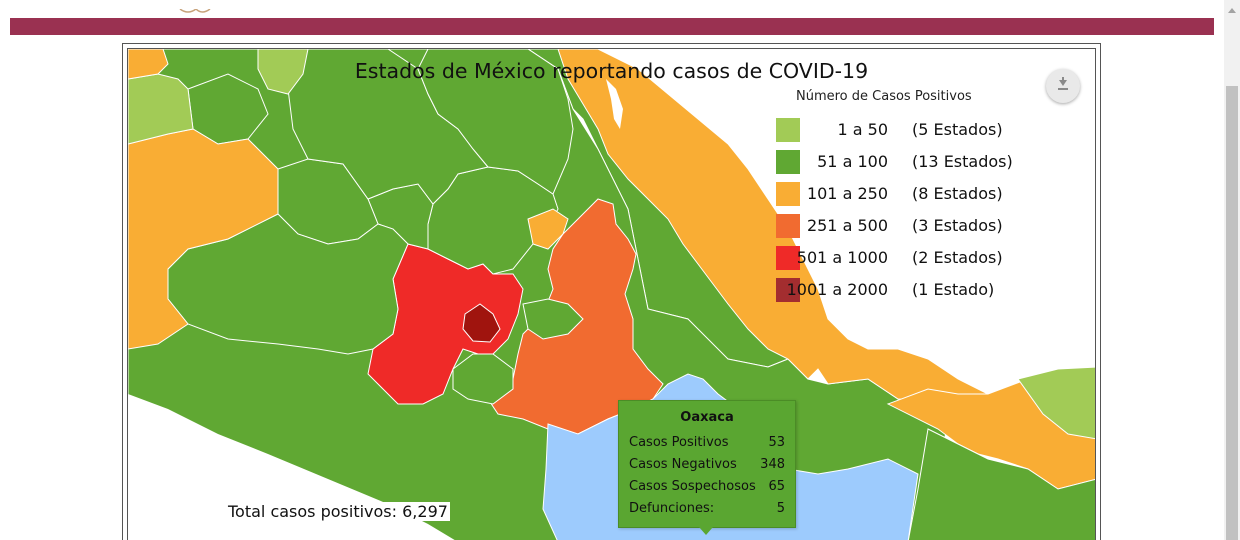  Describe the element at coordinates (481, 323) in the screenshot. I see `state-ciudad-de-mexico` at that location.